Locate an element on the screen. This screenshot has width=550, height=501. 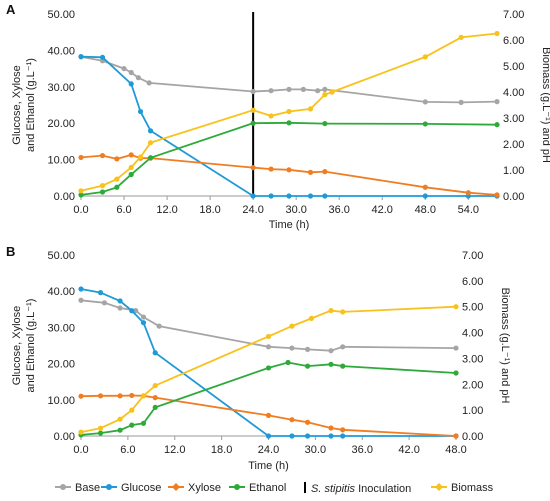
legend-label-inoculation: S. stipitis Inoculation is located at coordinates (361, 489).